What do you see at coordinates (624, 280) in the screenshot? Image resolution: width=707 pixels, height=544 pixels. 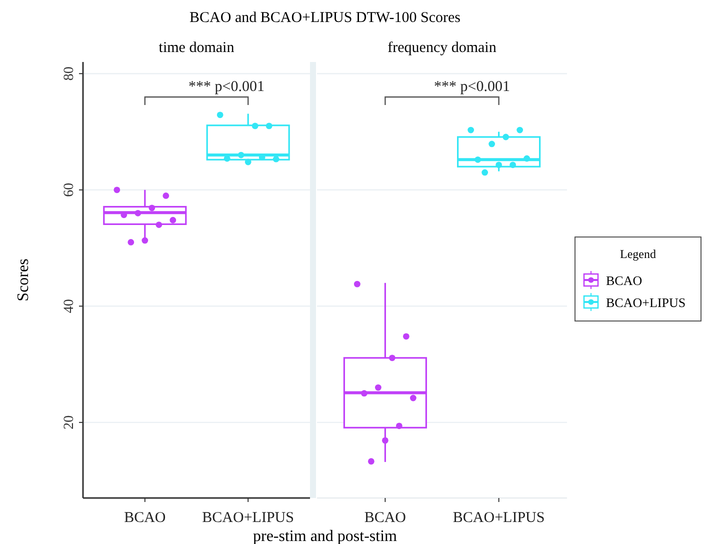 I see `legend-label: BCAO` at bounding box center [624, 280].